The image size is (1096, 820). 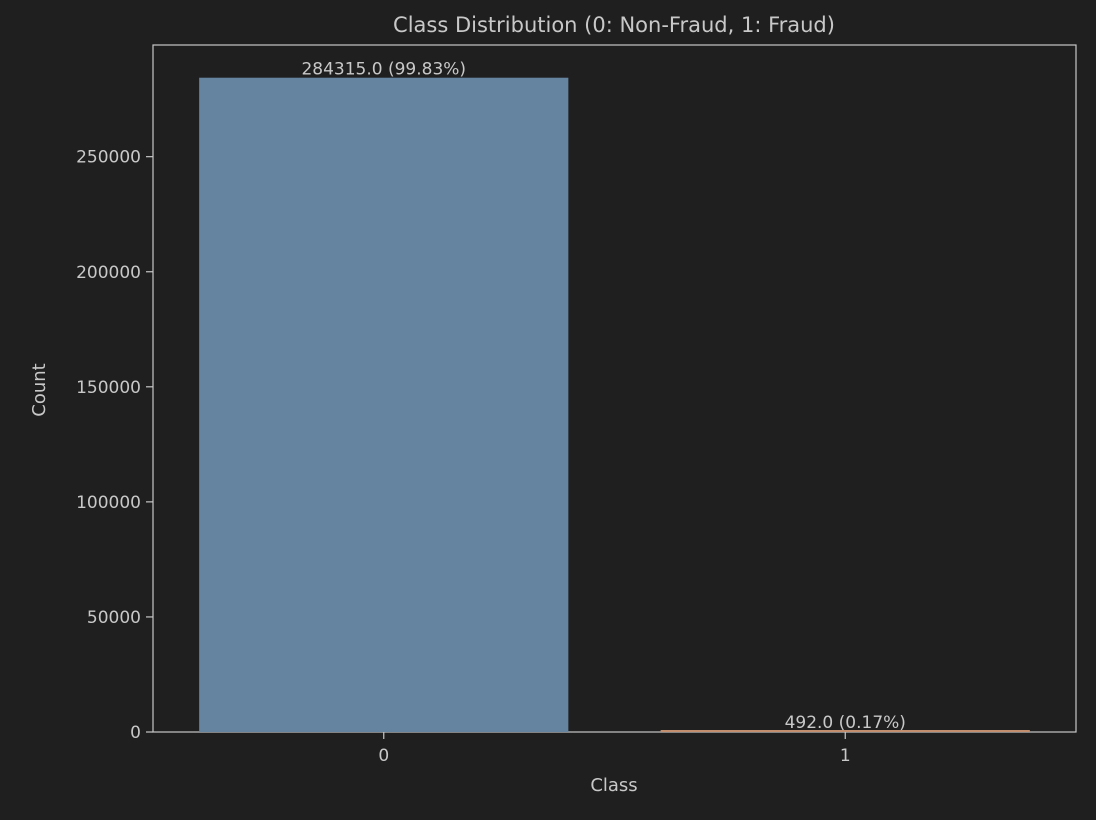 What do you see at coordinates (114, 618) in the screenshot?
I see `y-tick-label: 50000` at bounding box center [114, 618].